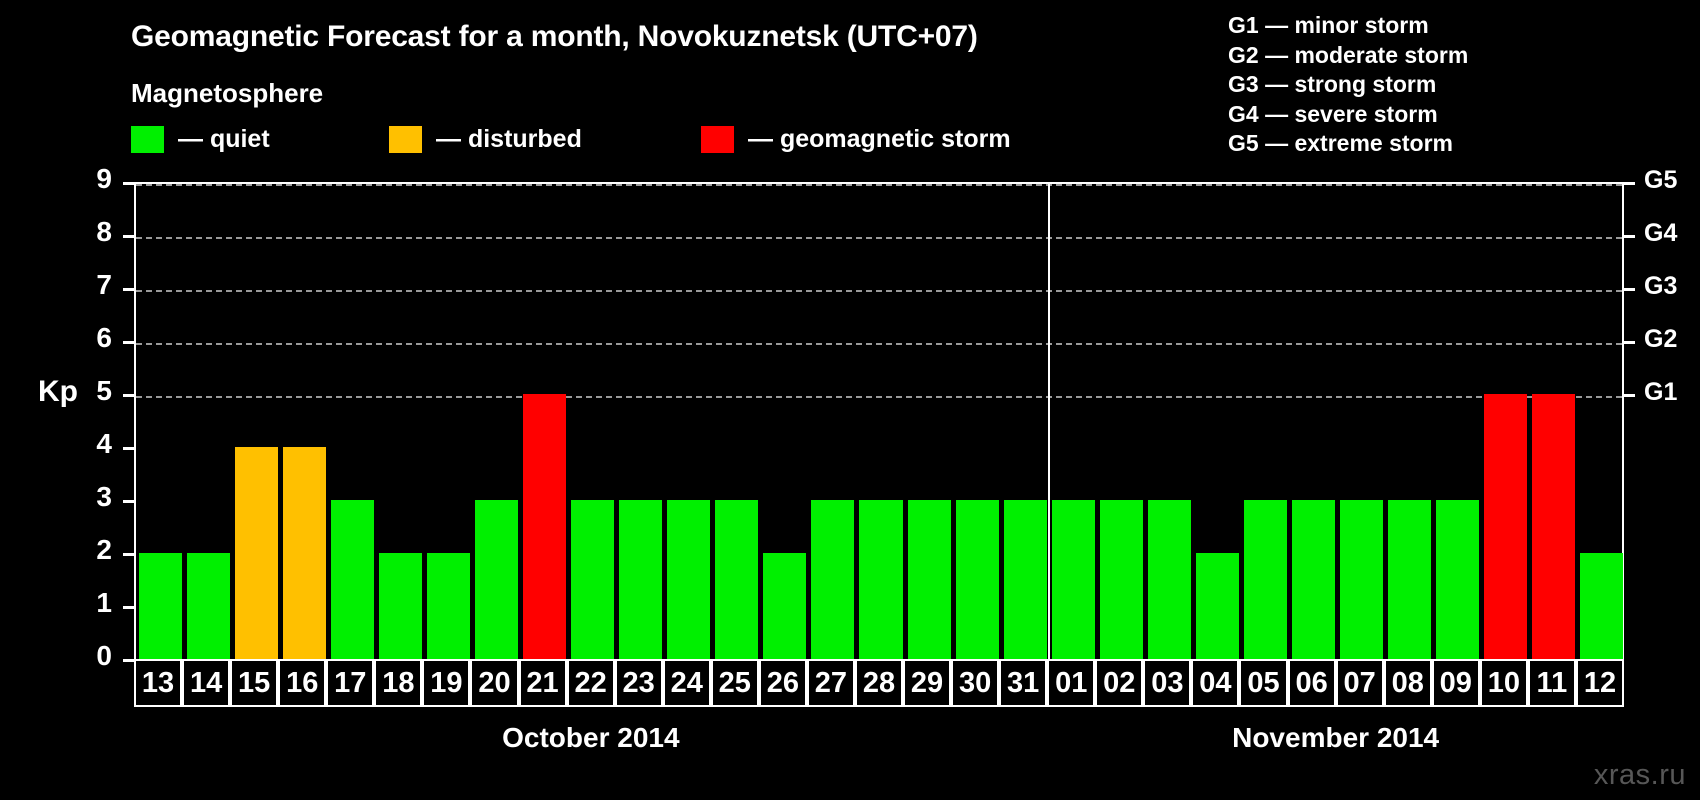  I want to click on day-label-24: 24, so click(686, 683).